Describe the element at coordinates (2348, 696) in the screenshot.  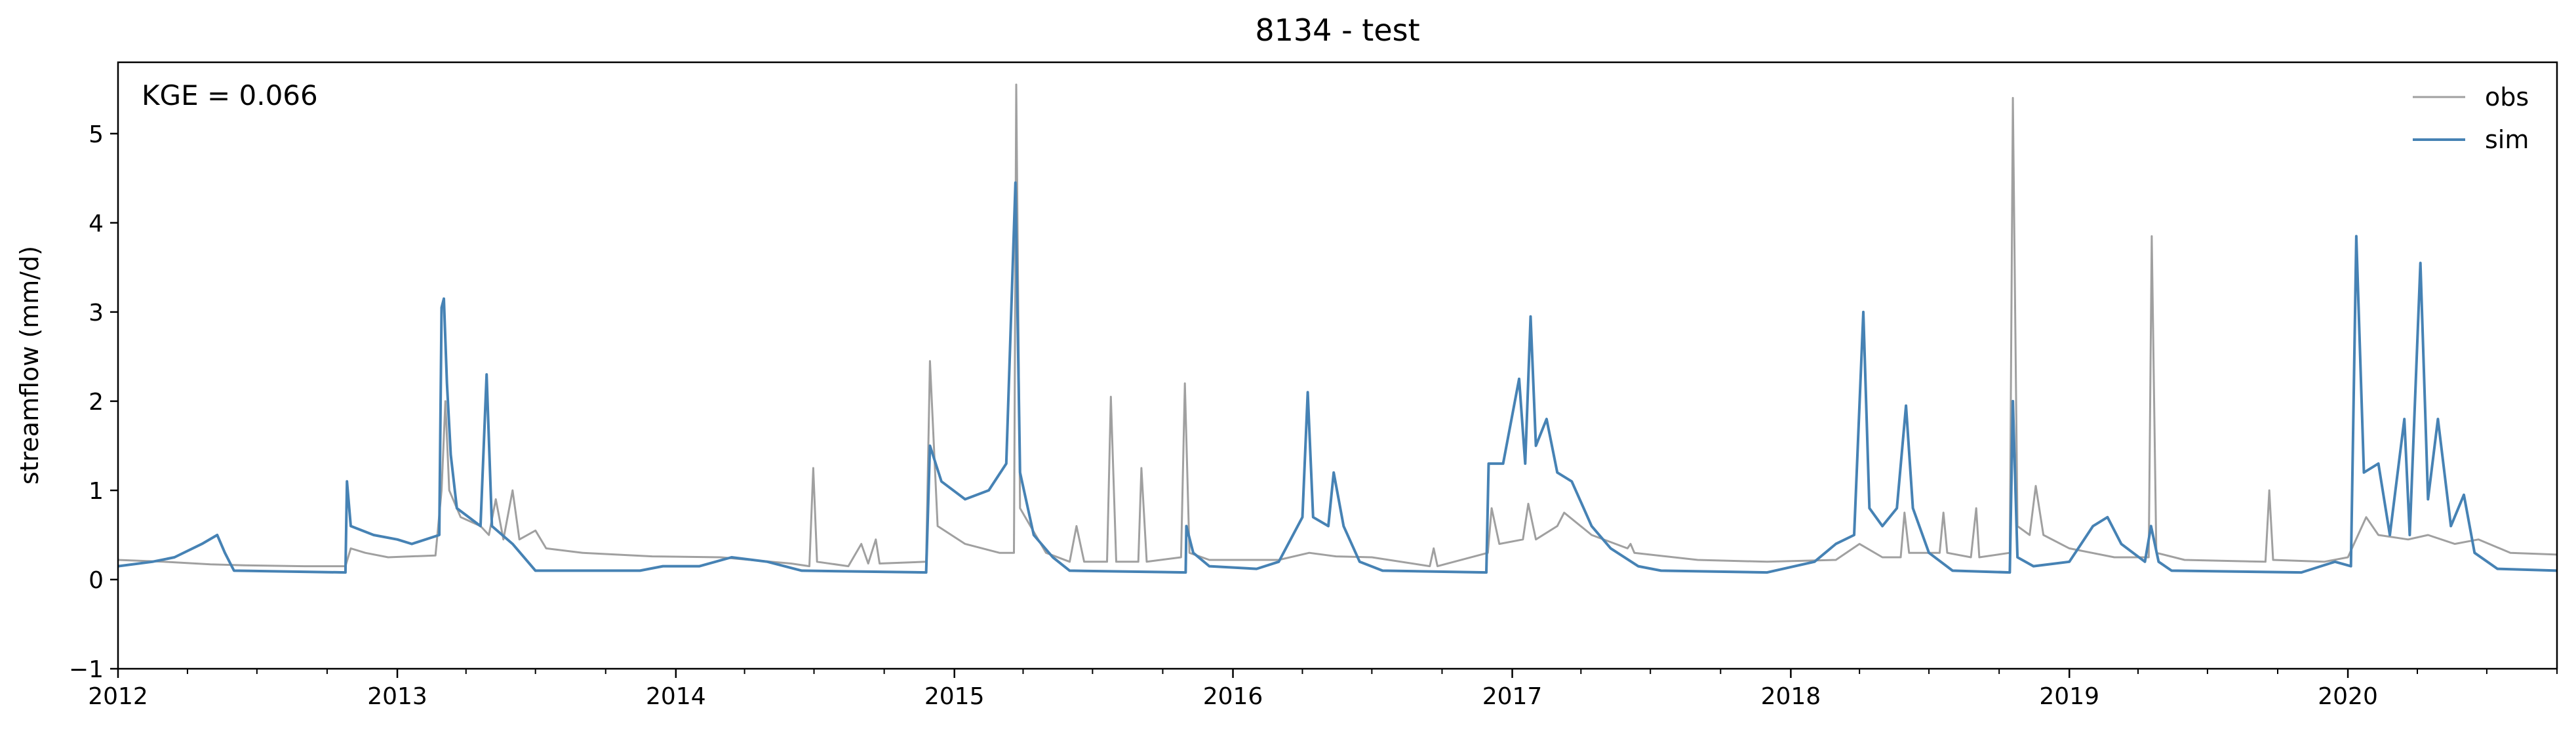
I see `x-tick-label: 2020` at that location.